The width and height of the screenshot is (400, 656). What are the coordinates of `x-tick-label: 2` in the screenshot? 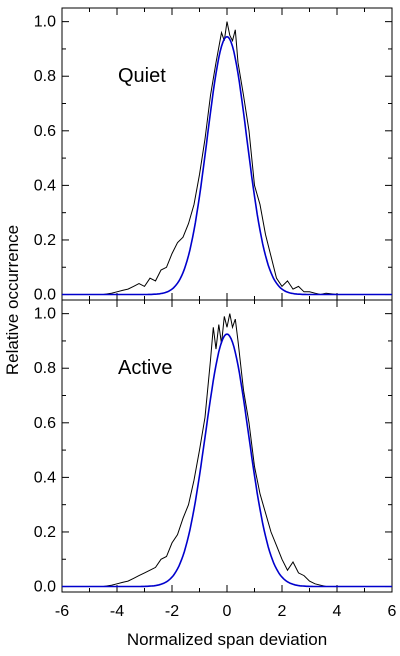 It's located at (282, 611).